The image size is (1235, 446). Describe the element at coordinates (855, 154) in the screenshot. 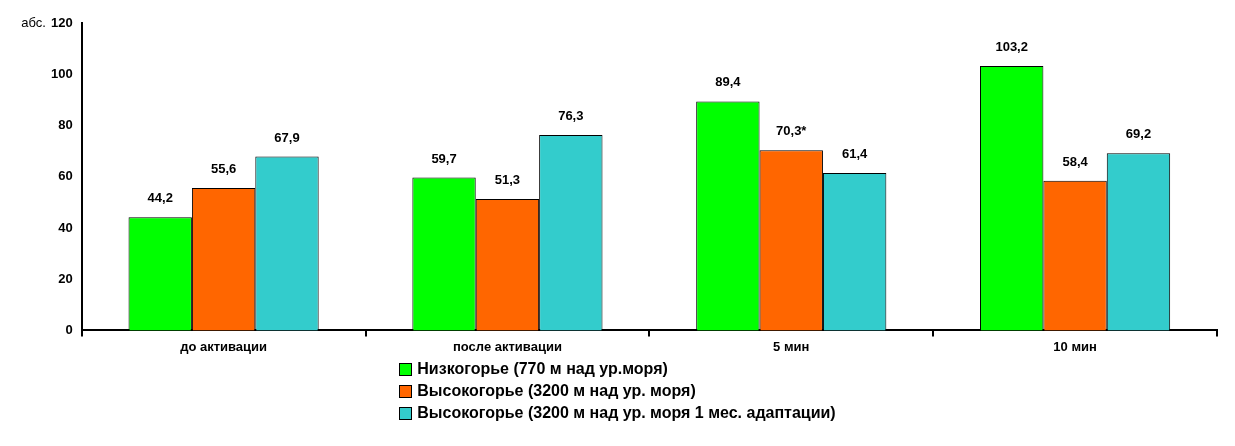

I see `data-label: 61,4` at that location.